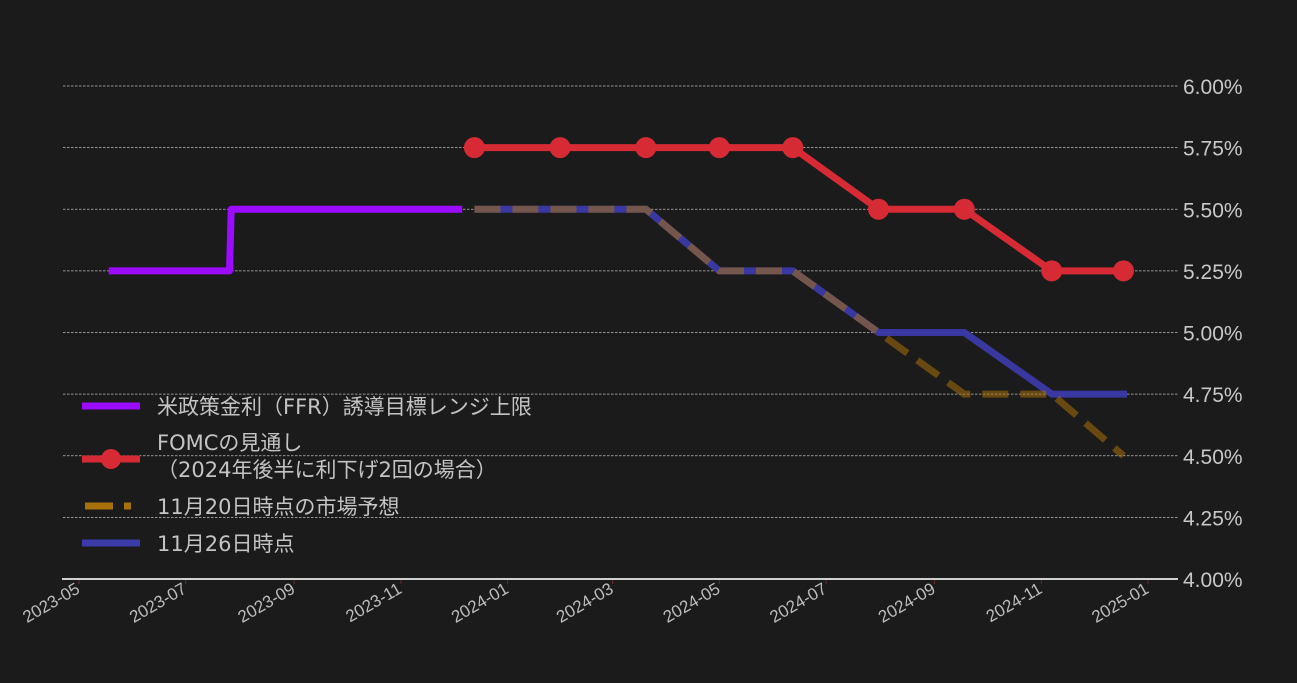  What do you see at coordinates (158, 603) in the screenshot?
I see `x-tick-label: 2023-07` at bounding box center [158, 603].